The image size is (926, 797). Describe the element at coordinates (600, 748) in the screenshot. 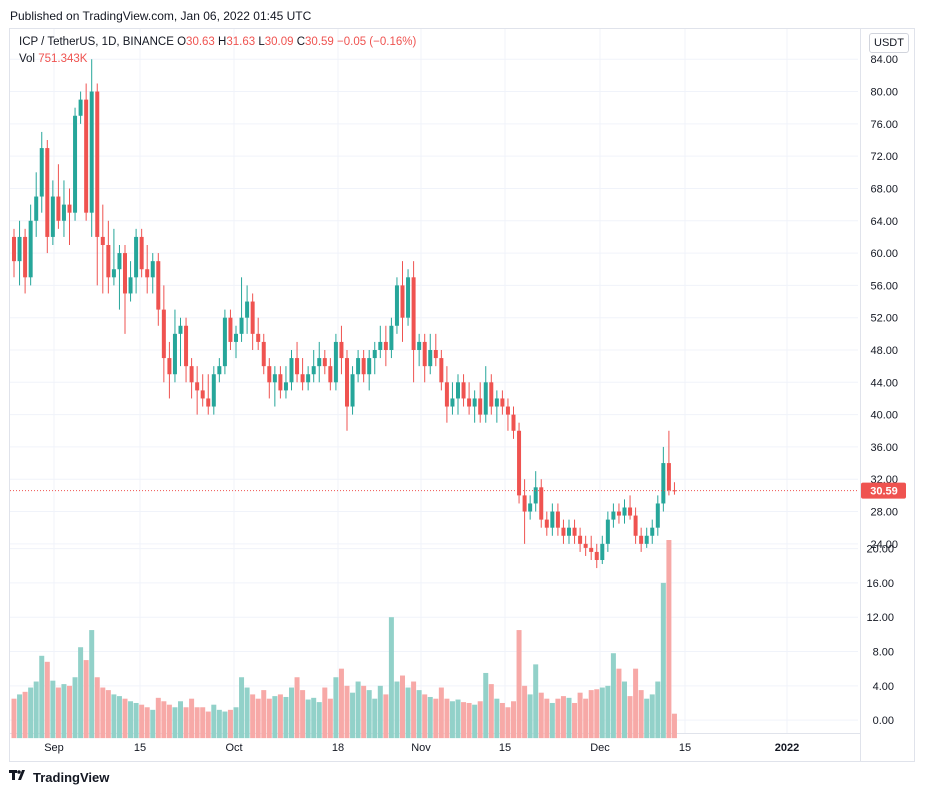

I see `time-tick-label: Dec` at that location.